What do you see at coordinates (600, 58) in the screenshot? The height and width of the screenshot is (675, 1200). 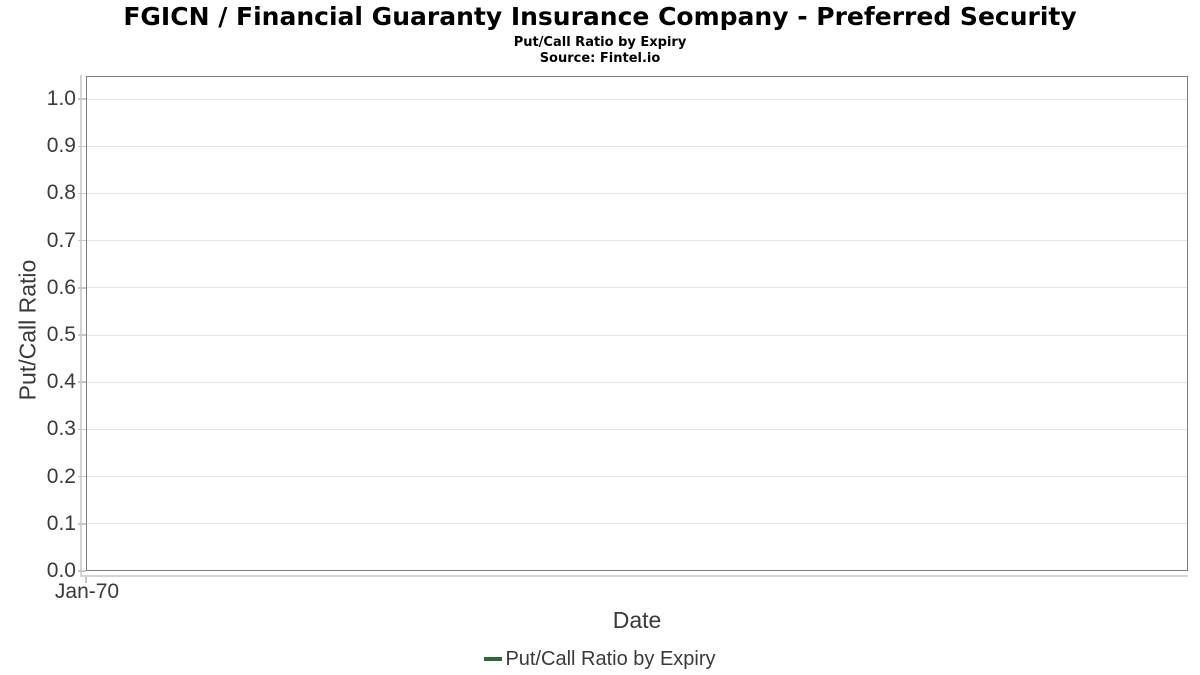 I see `chart-source: Source: Fintel.io` at bounding box center [600, 58].